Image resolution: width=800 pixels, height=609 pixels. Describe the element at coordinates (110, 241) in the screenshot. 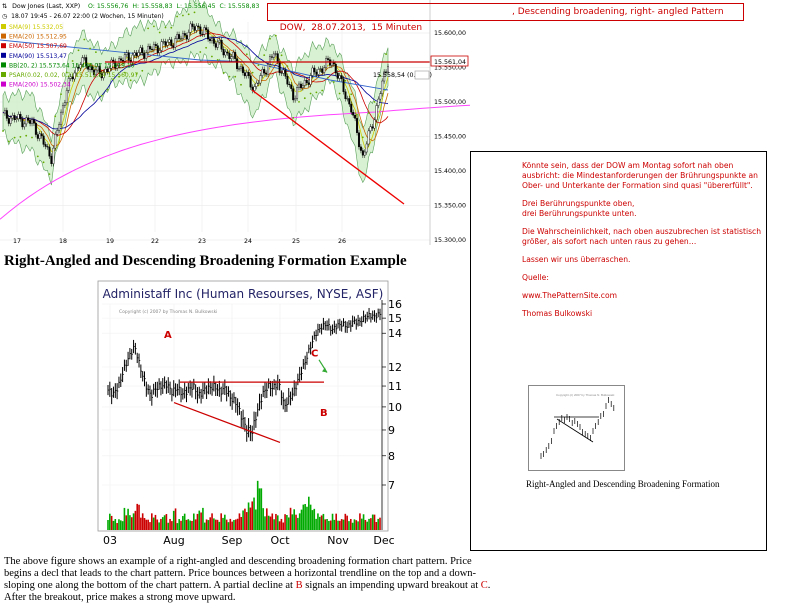

I see `x-tick-label: 19` at that location.